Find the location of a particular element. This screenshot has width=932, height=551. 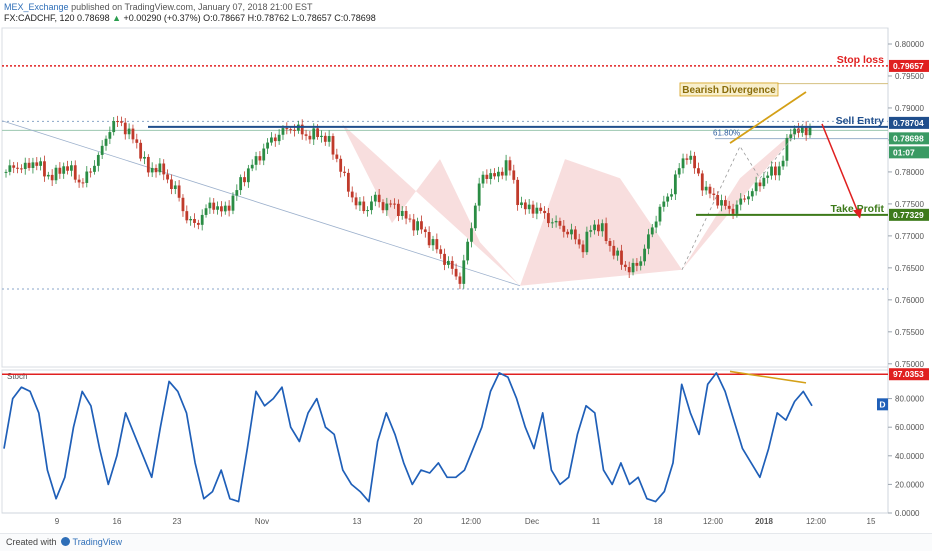

time-tick-label: 20 is located at coordinates (418, 521).